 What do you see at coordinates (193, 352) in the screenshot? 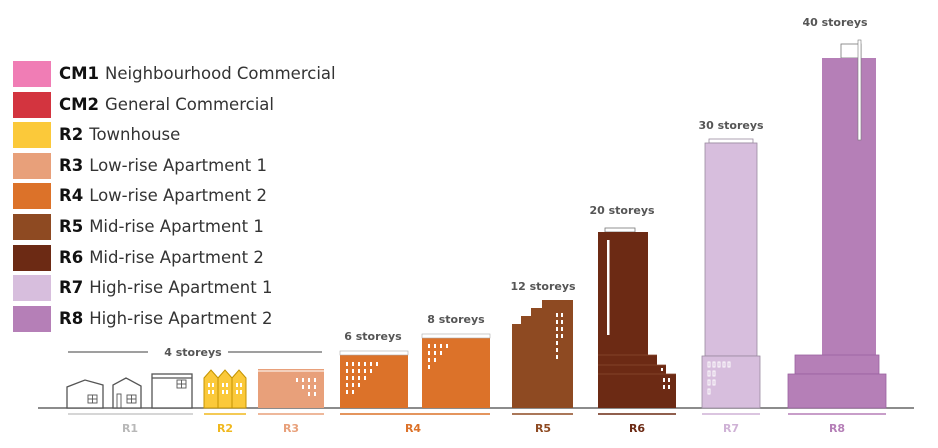
I see `height-label-4-storeys: 4 storeys` at bounding box center [193, 352].